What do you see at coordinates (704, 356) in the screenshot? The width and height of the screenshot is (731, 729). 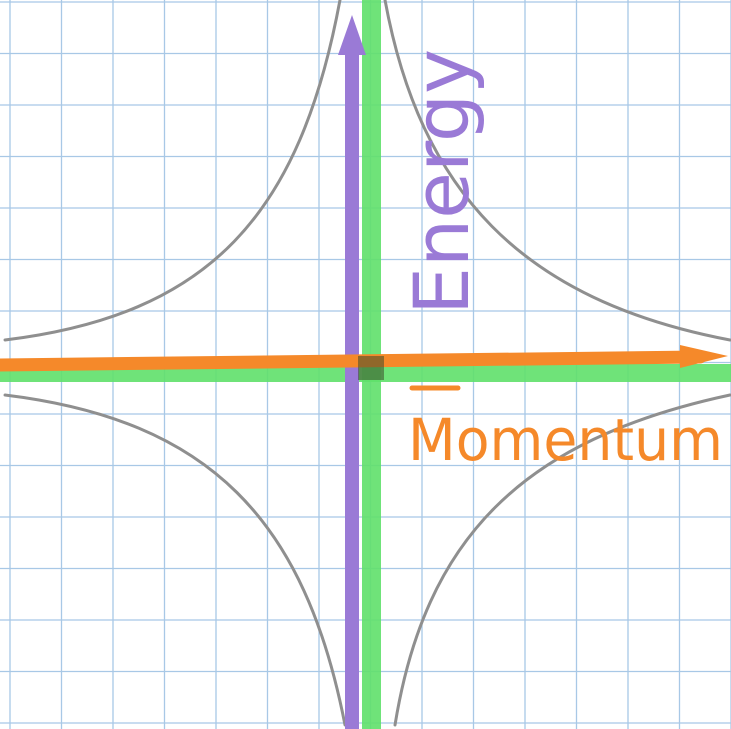 I see `momentum-arrowhead` at bounding box center [704, 356].